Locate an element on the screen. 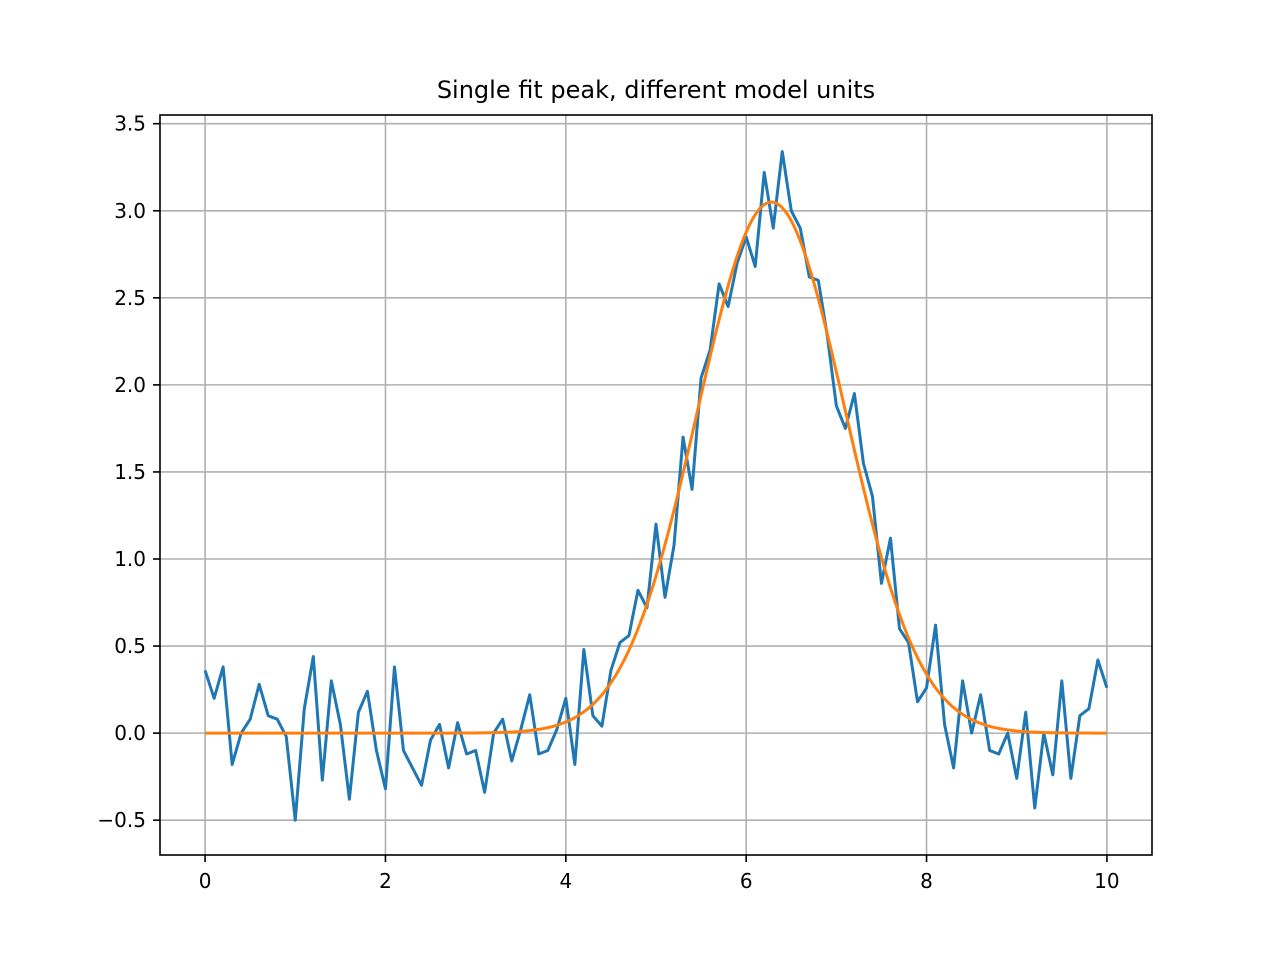  y-tick-label: 3.0 is located at coordinates (130, 211).